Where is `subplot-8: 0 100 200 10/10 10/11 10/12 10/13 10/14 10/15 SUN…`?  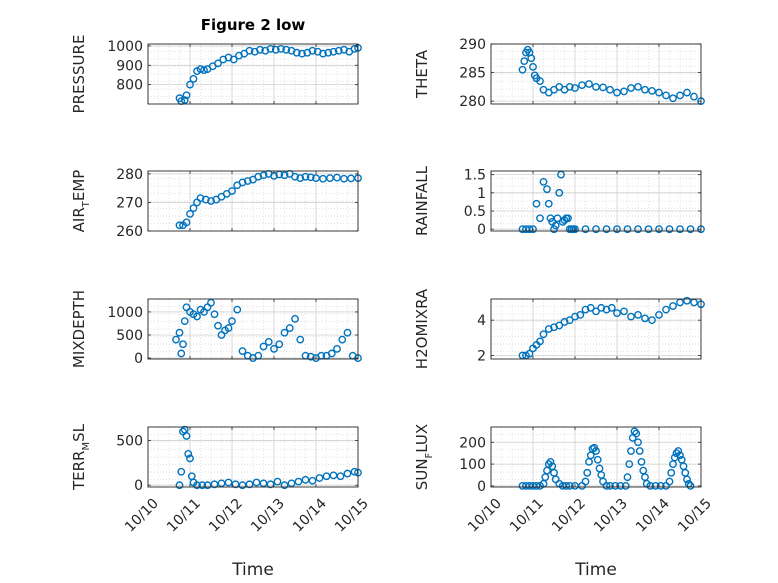
subplot-8: 0 100 200 10/10 10/11 10/12 10/13 10/14 10/15 SUN… is located at coordinates (564, 502).